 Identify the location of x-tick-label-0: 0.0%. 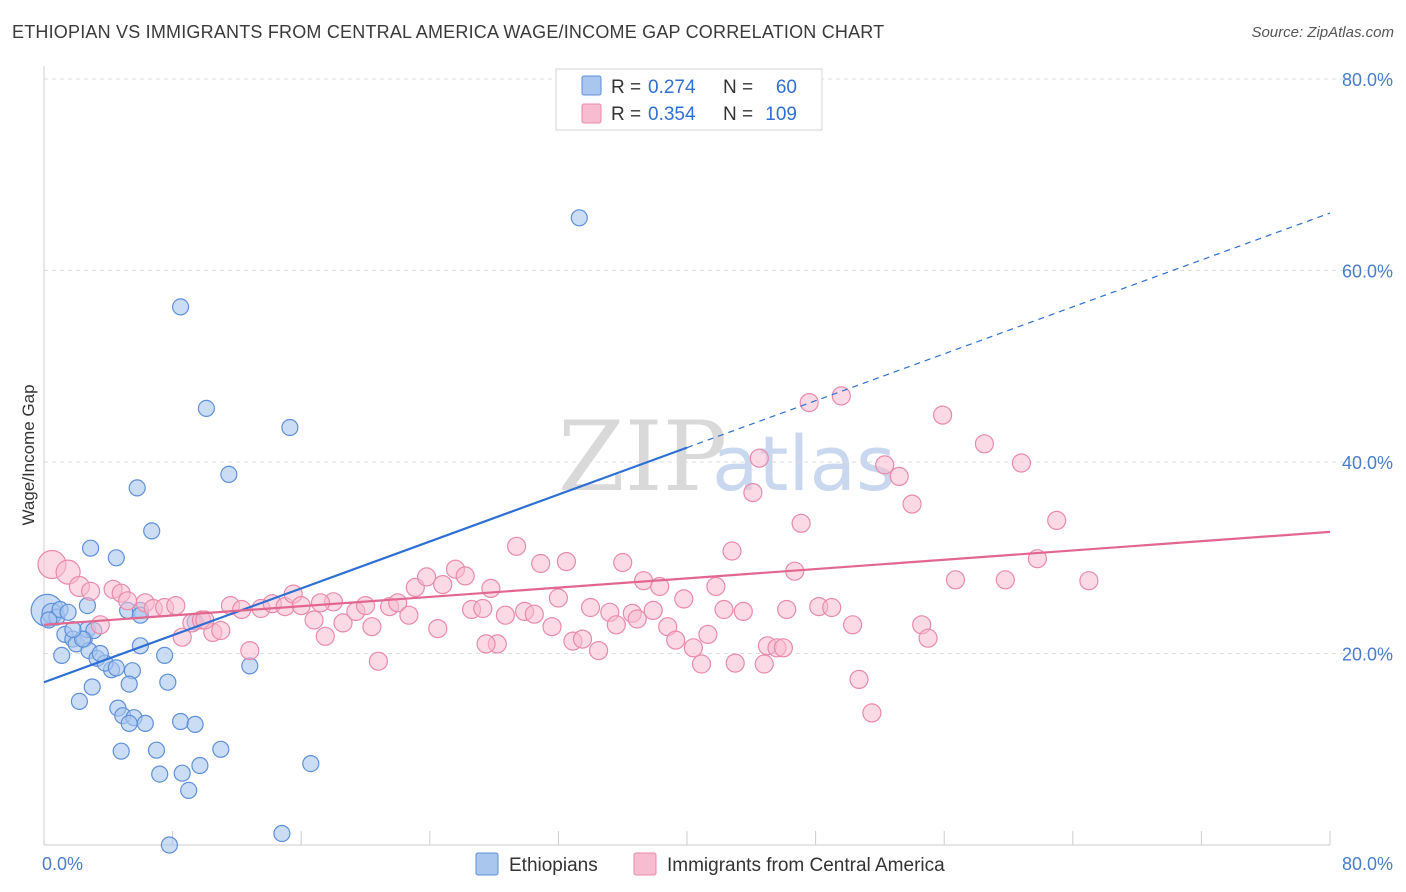
(62, 864).